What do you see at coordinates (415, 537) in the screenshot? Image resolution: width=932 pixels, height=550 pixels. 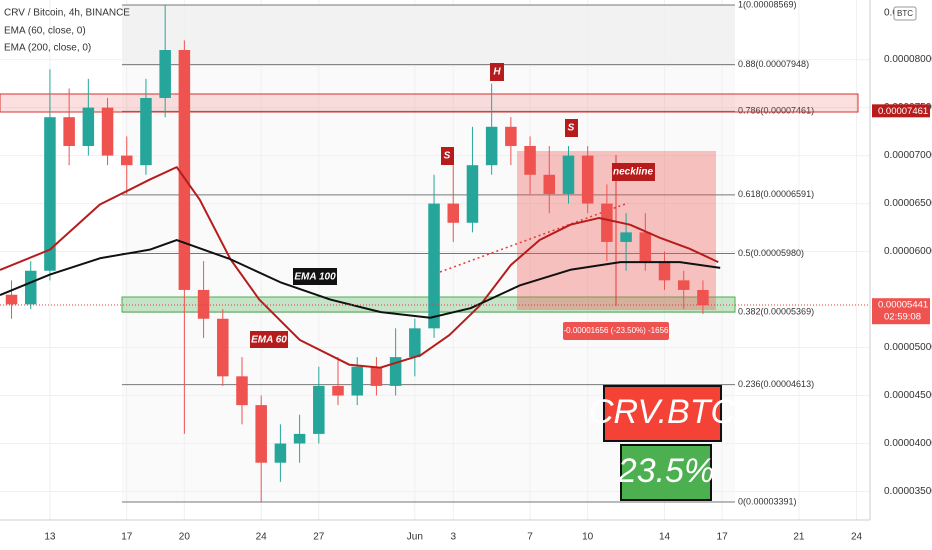 I see `x-tick-label: Jun` at bounding box center [415, 537].